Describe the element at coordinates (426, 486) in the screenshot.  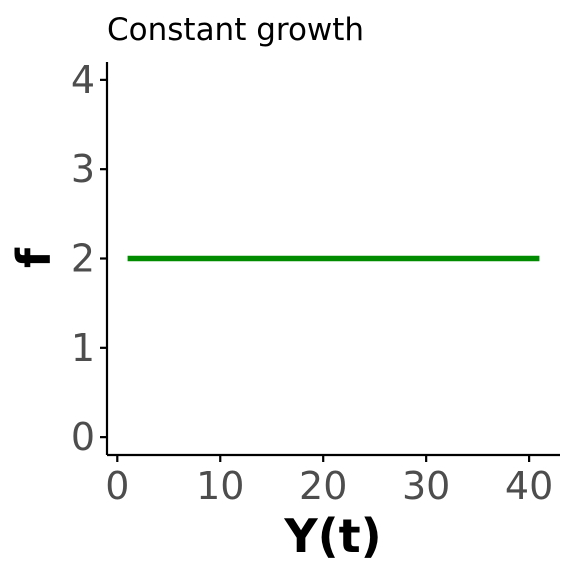
I see `x-tick-label: 30` at that location.